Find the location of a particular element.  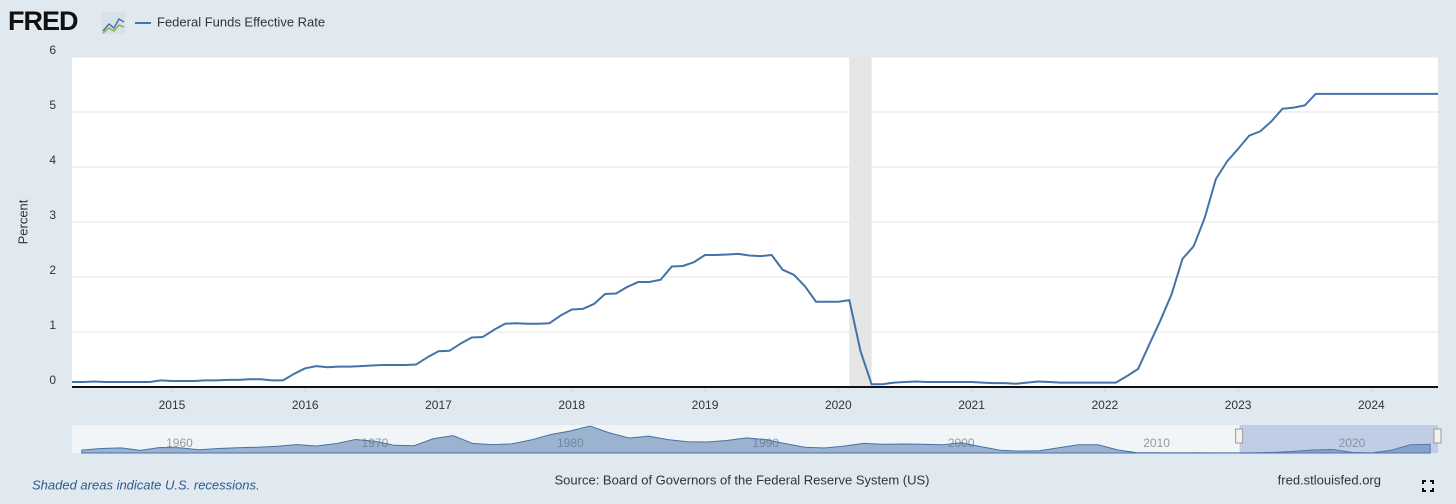

y-tick-label: 1 is located at coordinates (52, 325).